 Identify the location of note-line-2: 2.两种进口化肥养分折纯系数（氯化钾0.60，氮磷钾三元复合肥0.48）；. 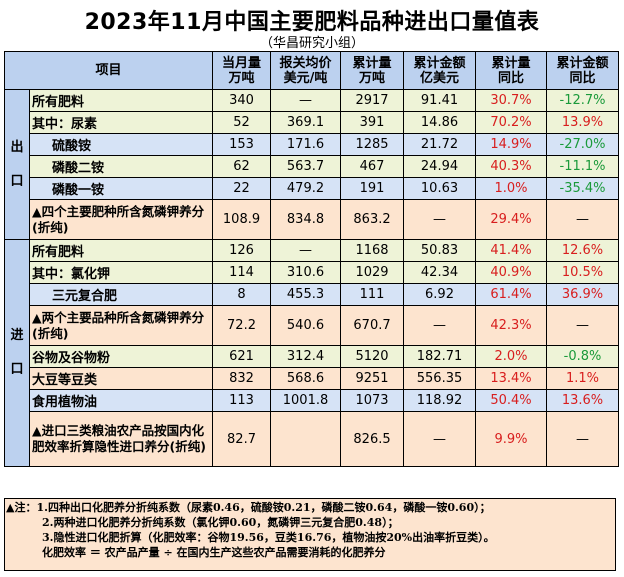
(220, 522).